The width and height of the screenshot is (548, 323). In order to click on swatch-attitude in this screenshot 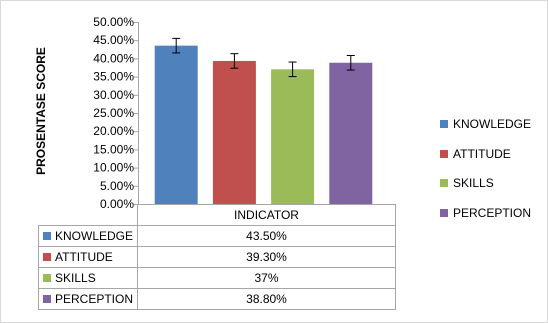, I will do `click(47, 257)`.